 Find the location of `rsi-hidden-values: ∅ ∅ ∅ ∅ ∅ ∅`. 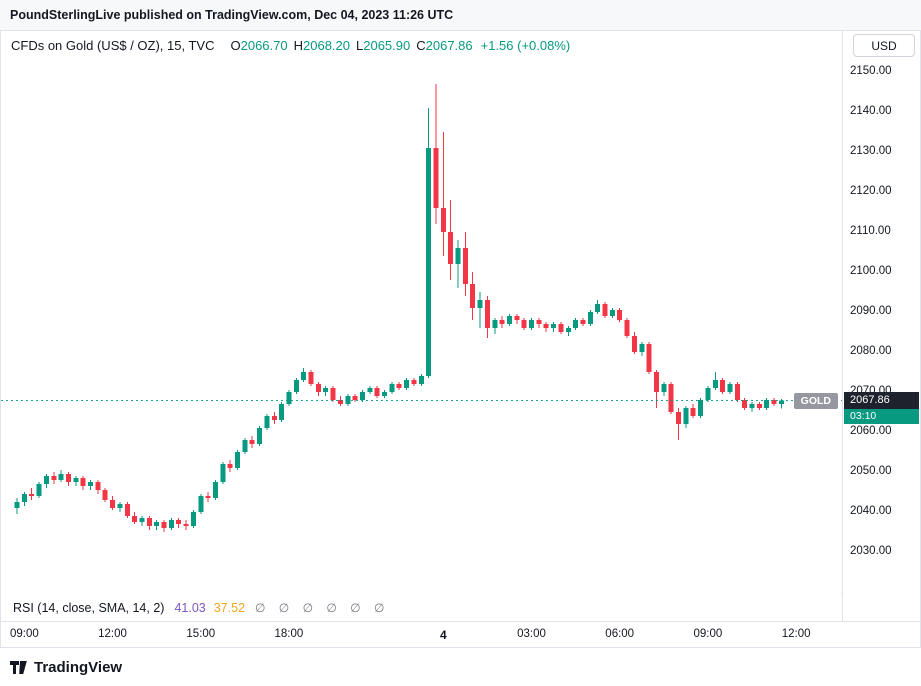

rsi-hidden-values: ∅ ∅ ∅ ∅ ∅ ∅ is located at coordinates (322, 608).